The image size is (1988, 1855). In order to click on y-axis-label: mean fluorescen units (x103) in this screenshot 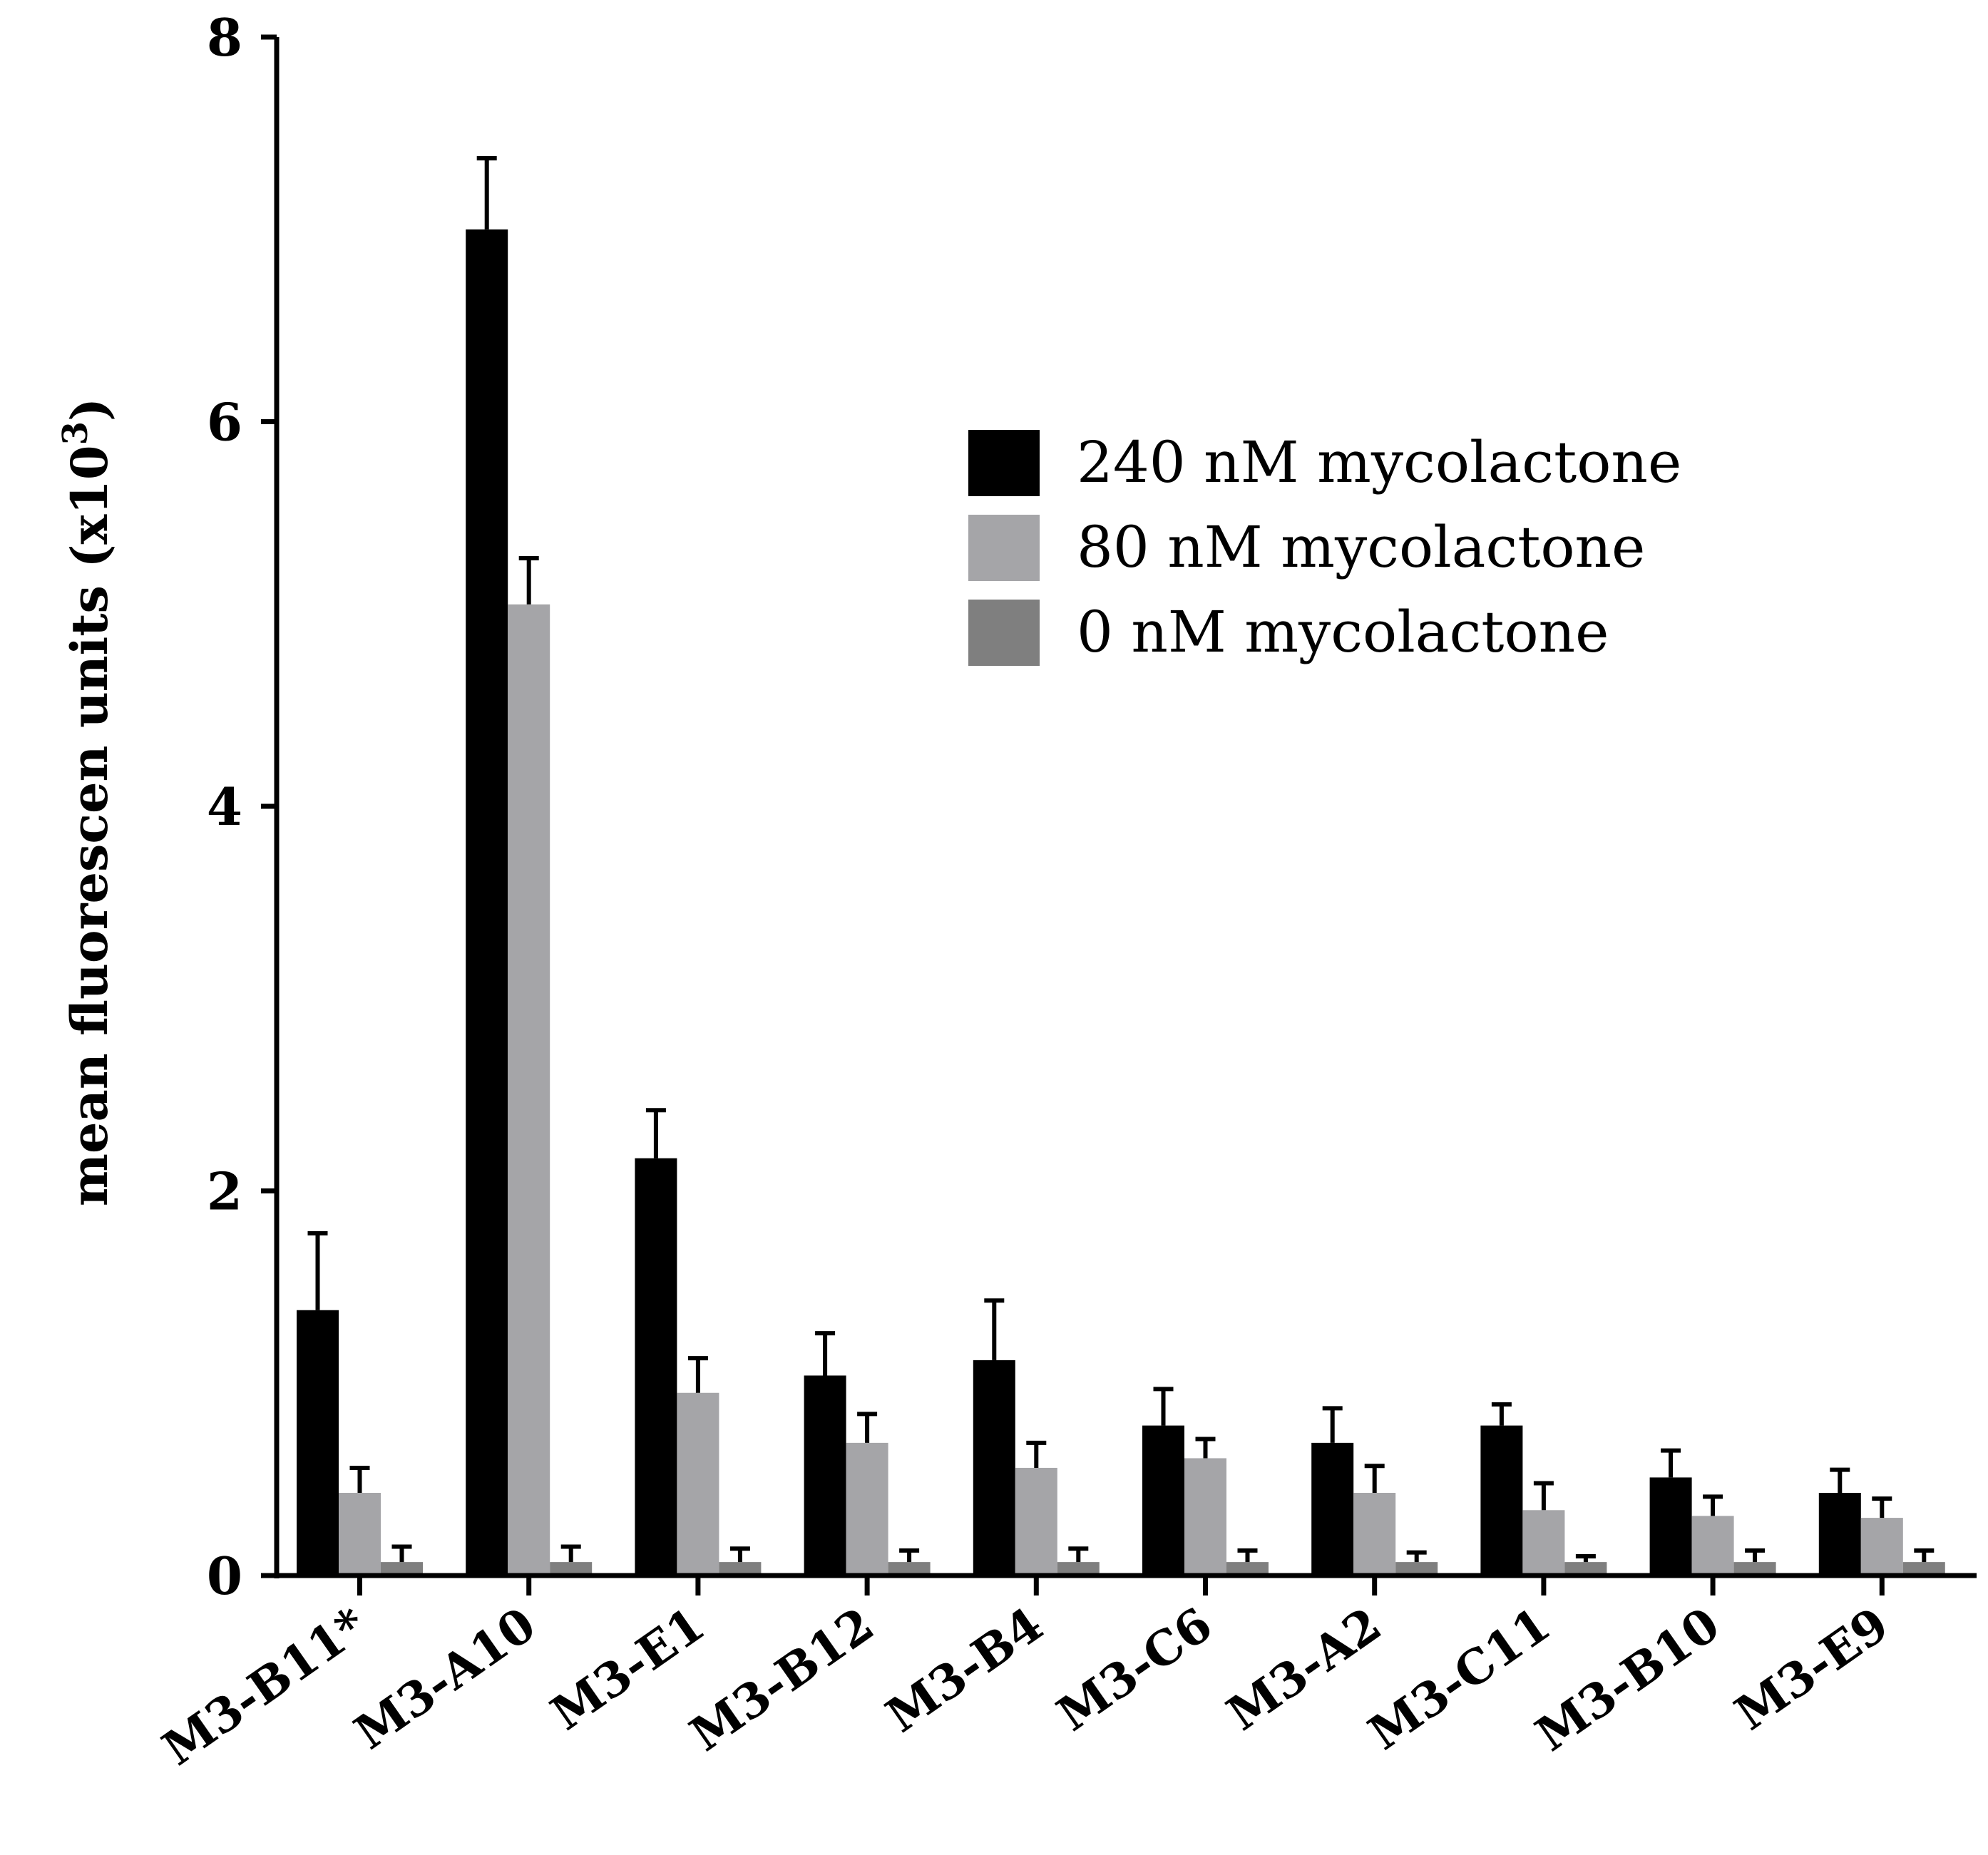, I will do `click(87, 802)`.